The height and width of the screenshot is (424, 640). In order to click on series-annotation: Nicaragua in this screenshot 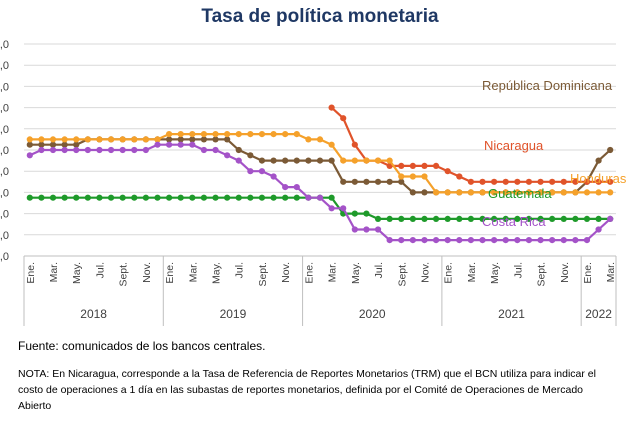, I will do `click(514, 145)`.